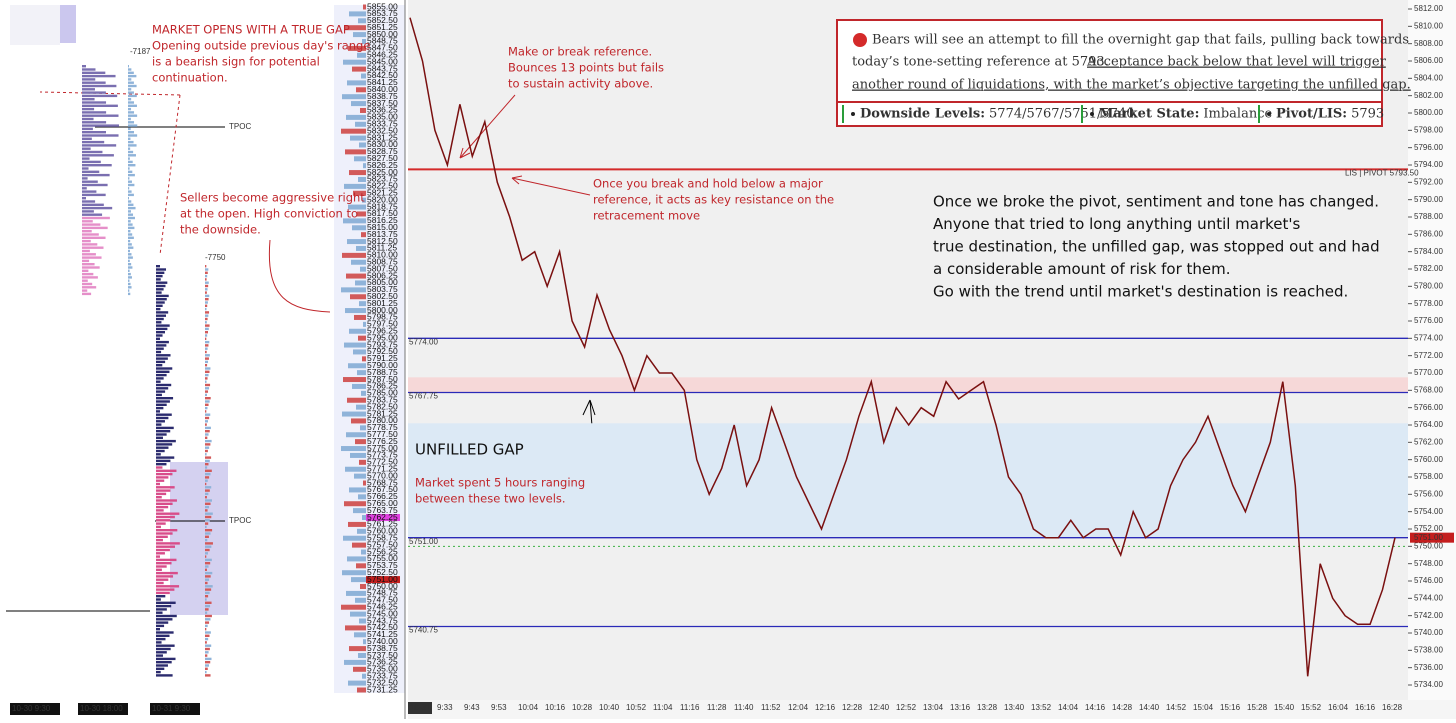 The height and width of the screenshot is (723, 1456). What do you see at coordinates (1082, 269) in the screenshot?
I see `commentary: a considerable amount of risk for them.` at bounding box center [1082, 269].